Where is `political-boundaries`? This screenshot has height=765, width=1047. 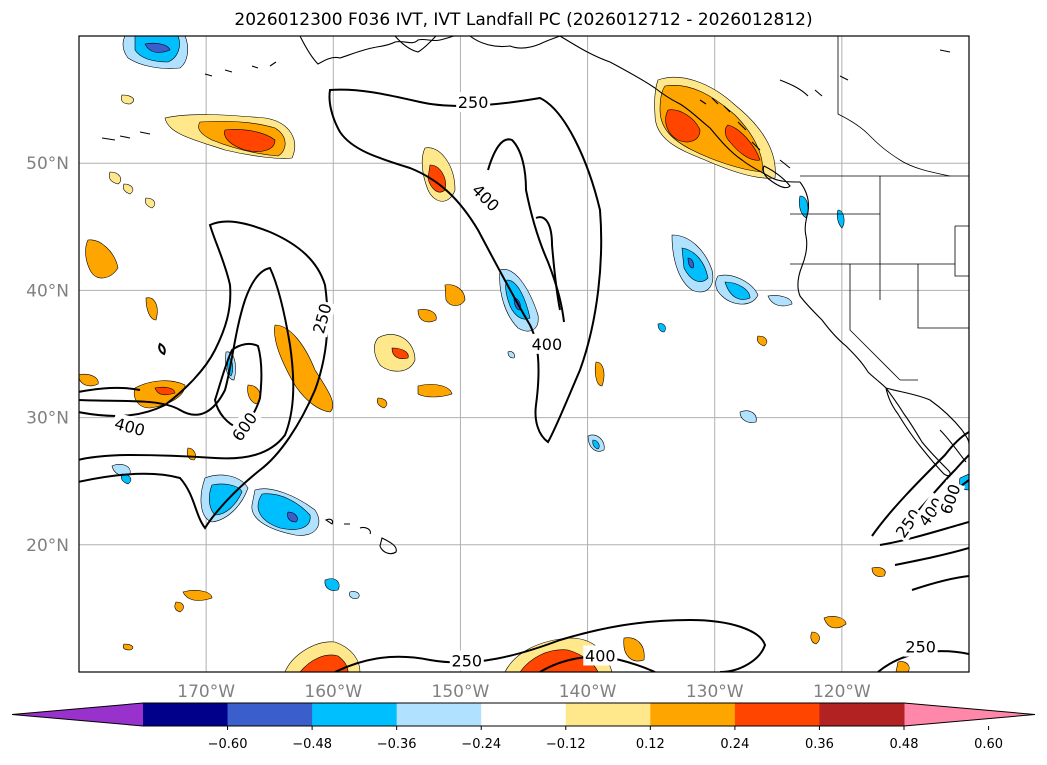 political-boundaries is located at coordinates (879, 208).